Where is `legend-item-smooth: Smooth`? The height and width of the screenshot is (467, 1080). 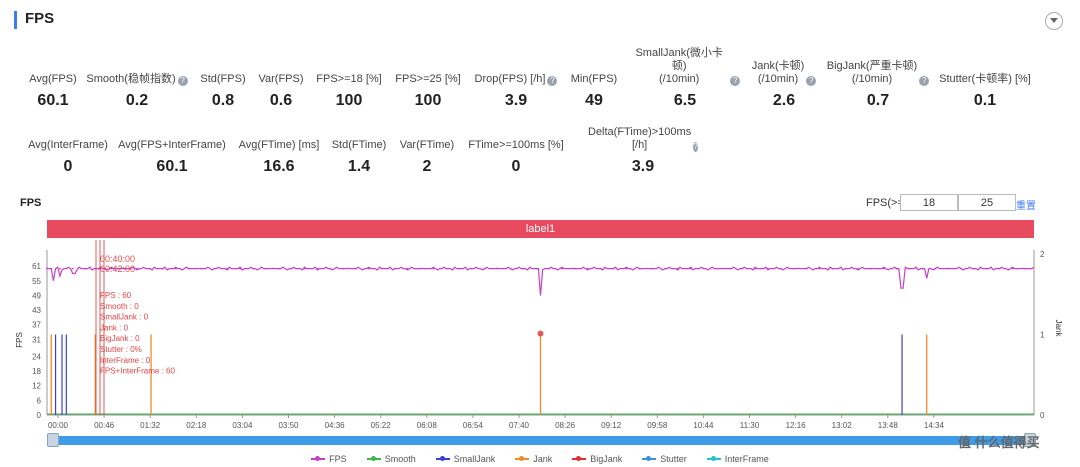
legend-item-smooth: Smooth is located at coordinates (391, 459).